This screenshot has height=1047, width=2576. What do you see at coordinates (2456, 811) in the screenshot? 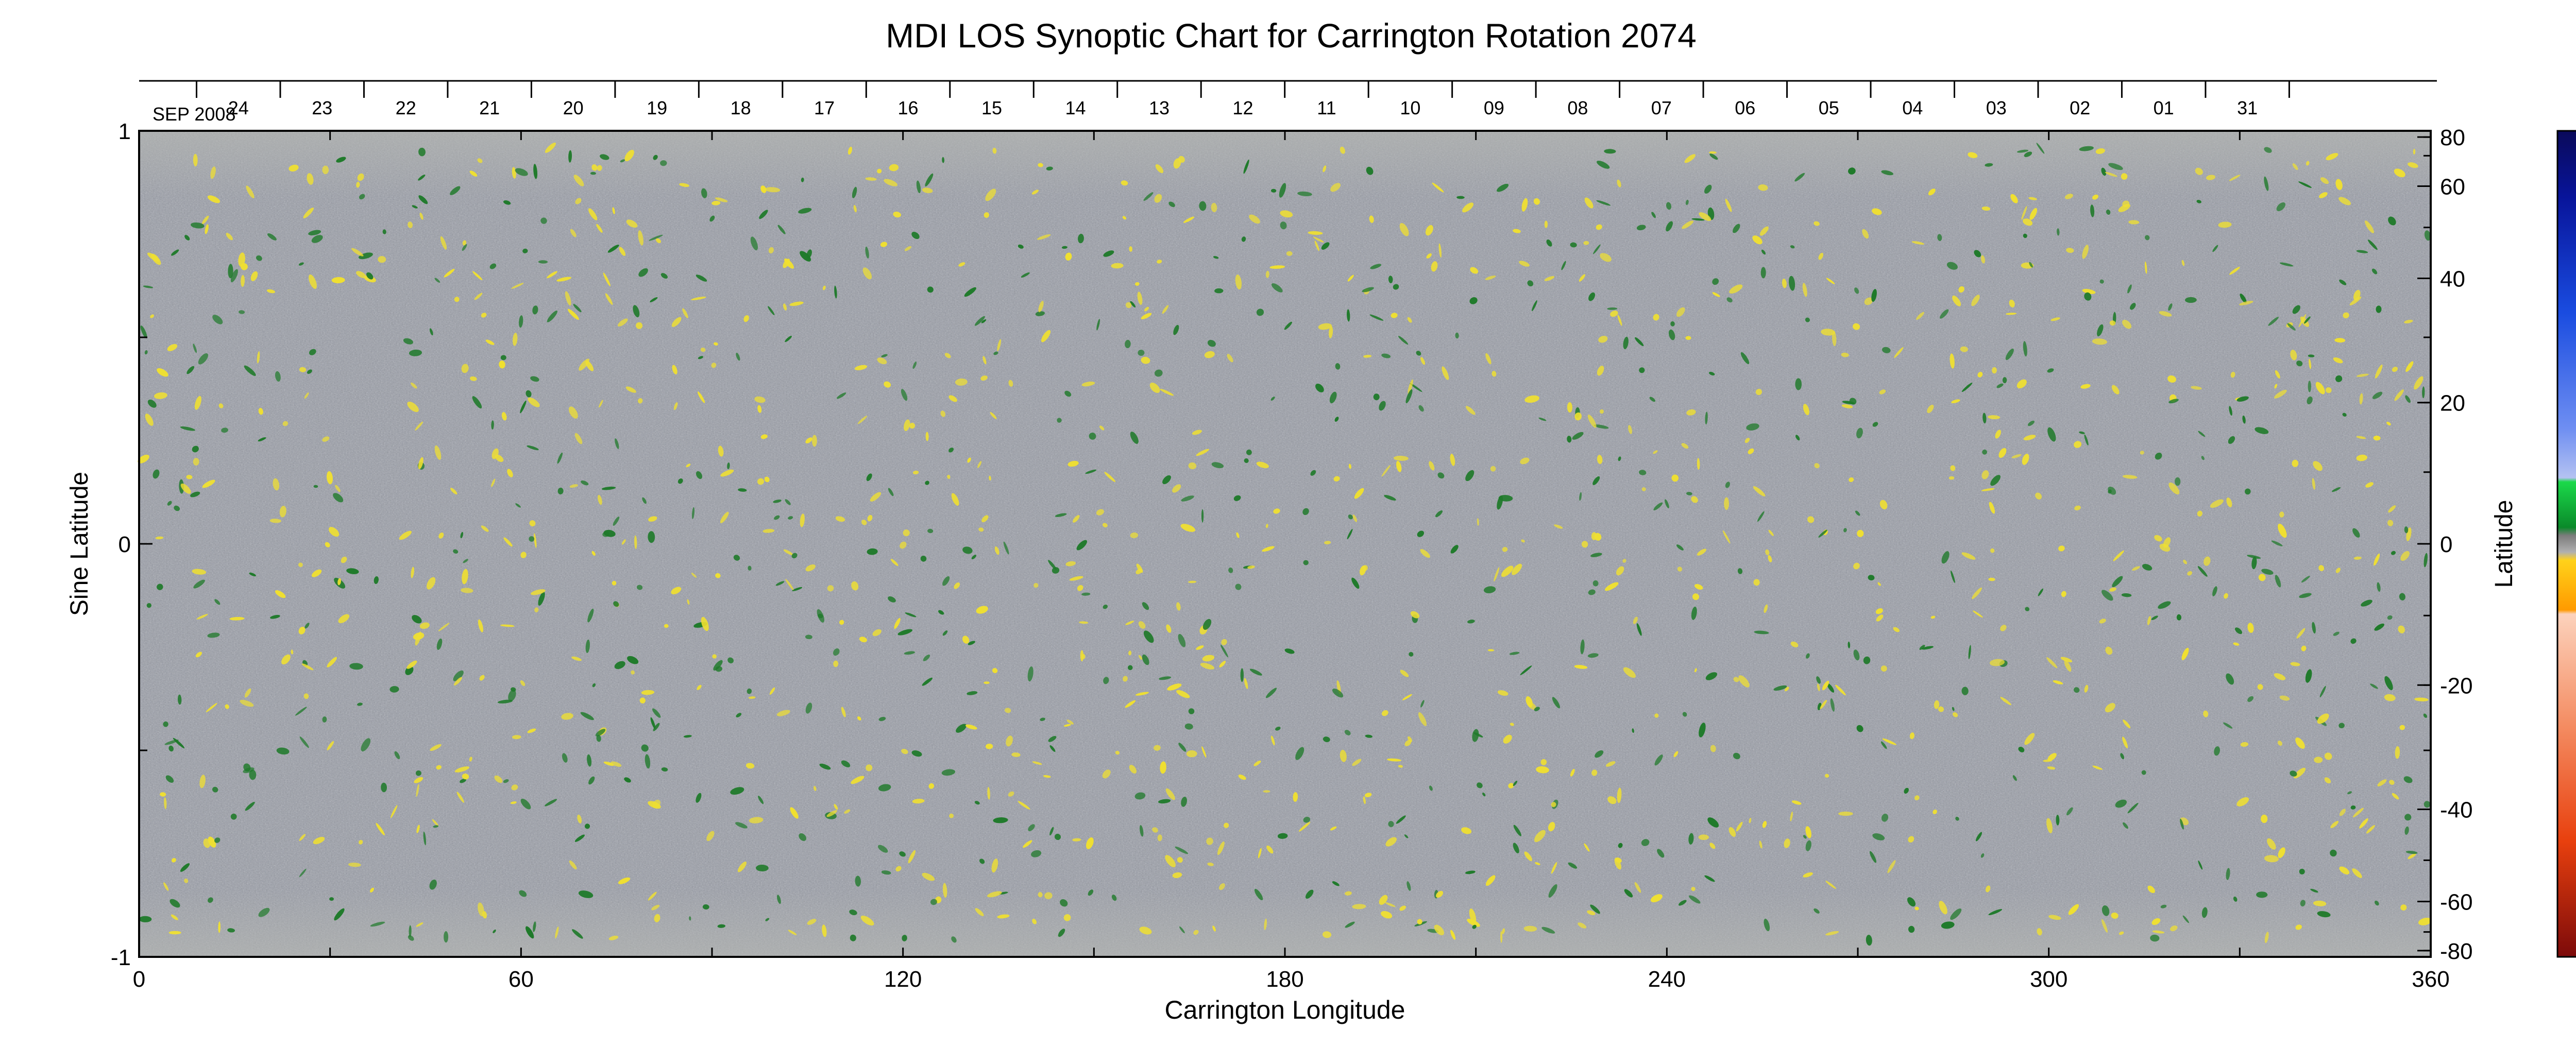
I see `latitude-tick-label: -40` at bounding box center [2456, 811].